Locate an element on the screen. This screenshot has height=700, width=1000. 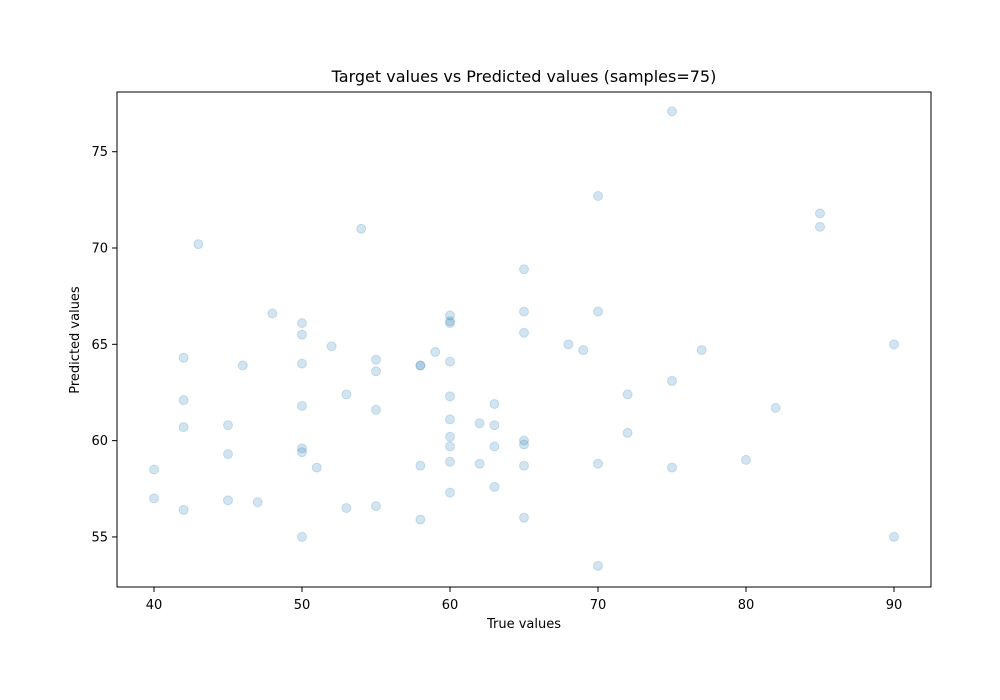
y-axis-label: Predicted values is located at coordinates (75, 340).